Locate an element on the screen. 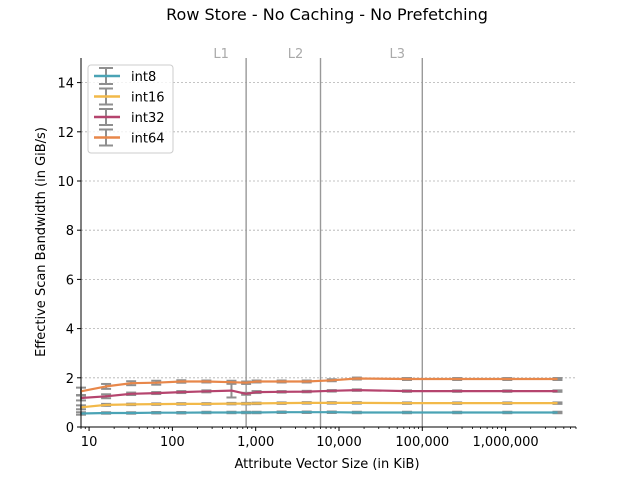  series-int32 is located at coordinates (319, 392).